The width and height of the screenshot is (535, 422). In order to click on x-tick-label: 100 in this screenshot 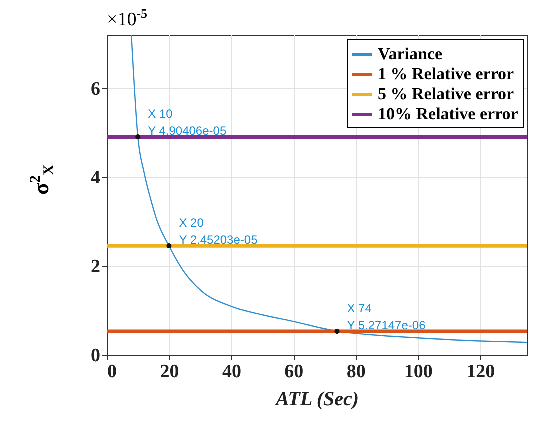, I will do `click(418, 372)`.